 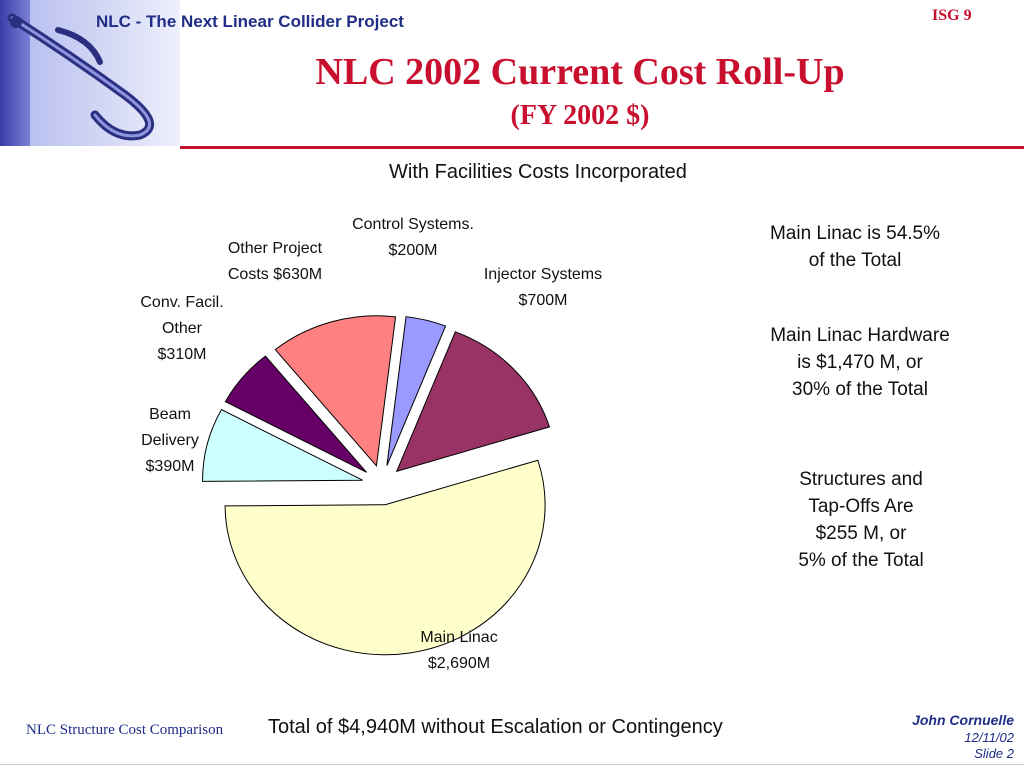 What do you see at coordinates (543, 274) in the screenshot?
I see `label-injector-systems-name: Injector Systems` at bounding box center [543, 274].